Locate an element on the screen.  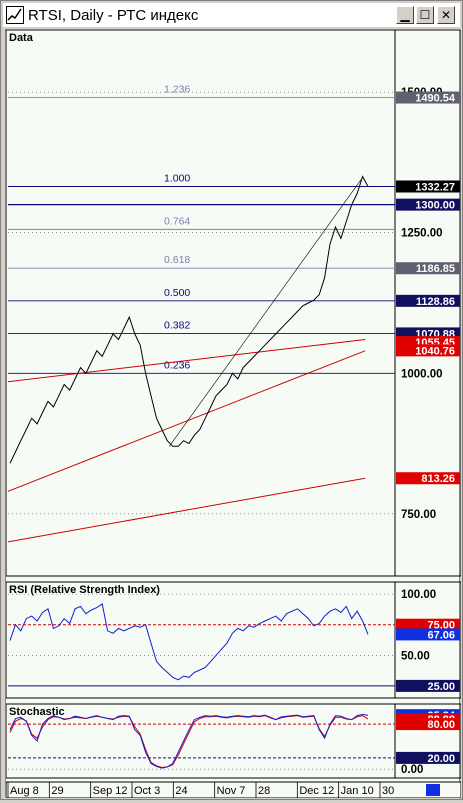
fib-anchor-line is located at coordinates (265, 313).